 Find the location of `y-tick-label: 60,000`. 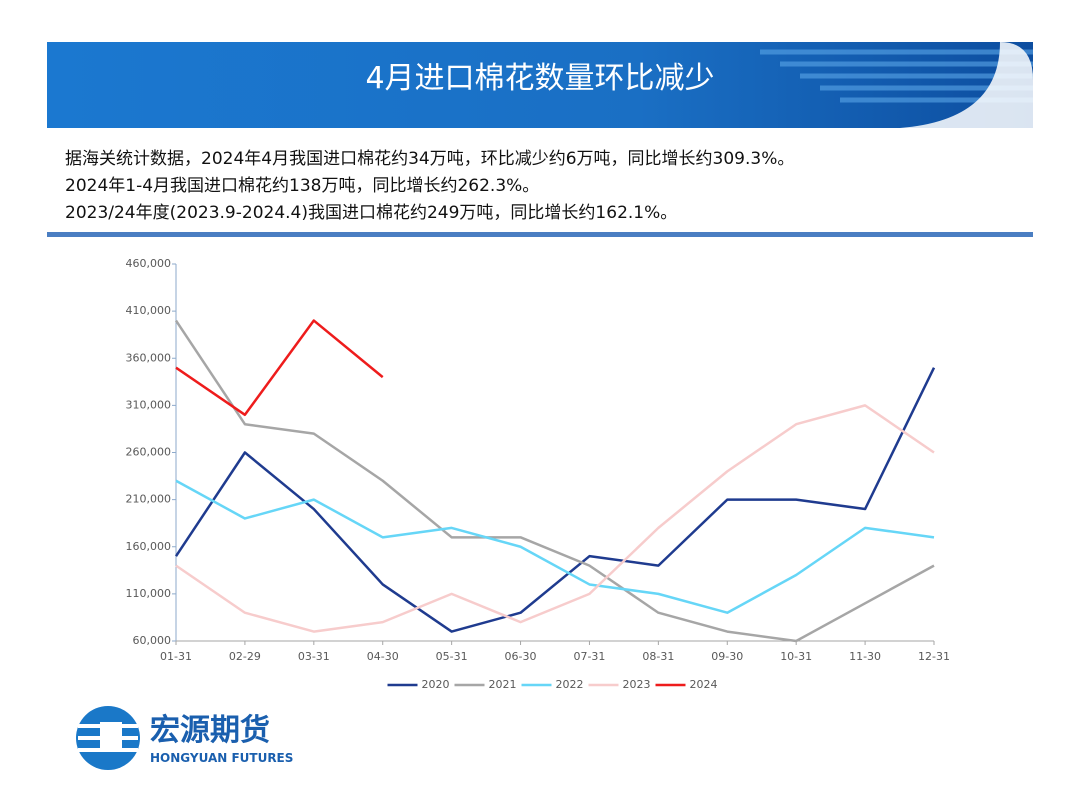

y-tick-label: 60,000 is located at coordinates (152, 640).